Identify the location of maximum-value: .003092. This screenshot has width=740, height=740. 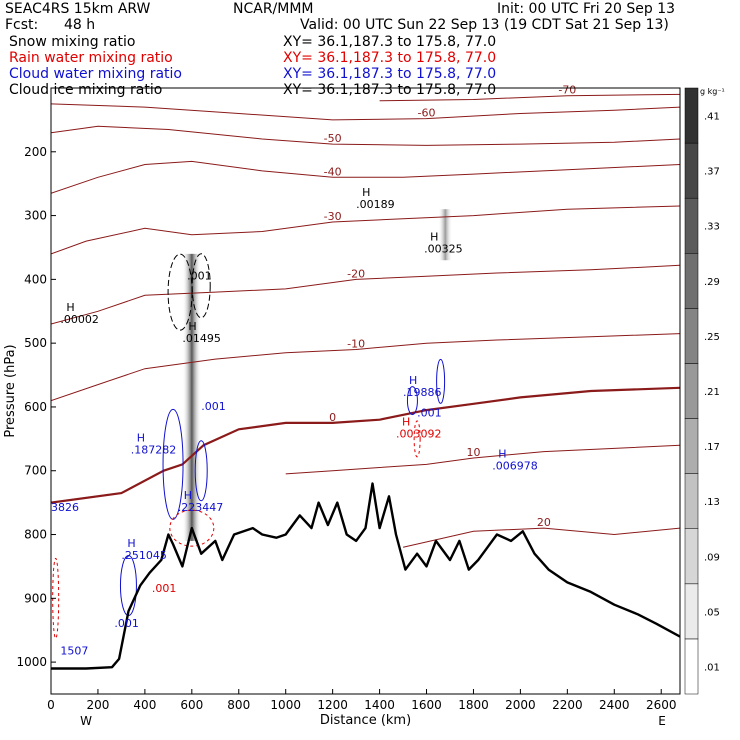
(419, 434).